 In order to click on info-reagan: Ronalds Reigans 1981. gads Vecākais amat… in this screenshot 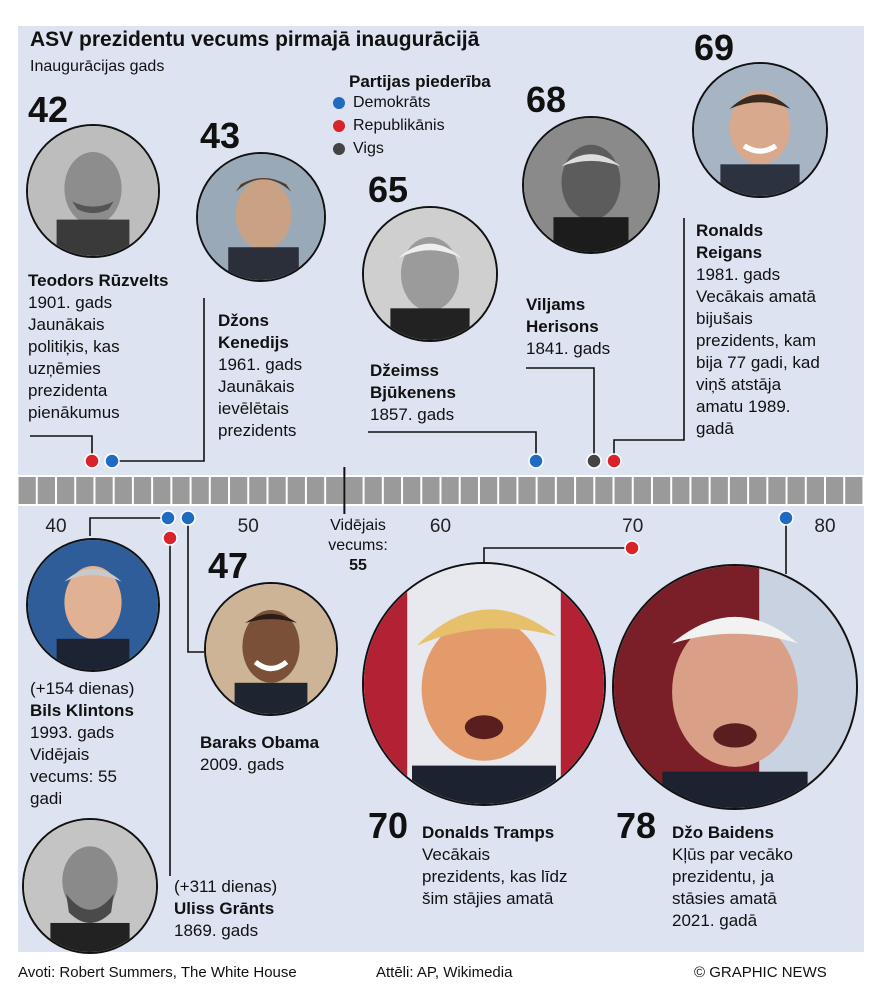, I will do `click(786, 330)`.